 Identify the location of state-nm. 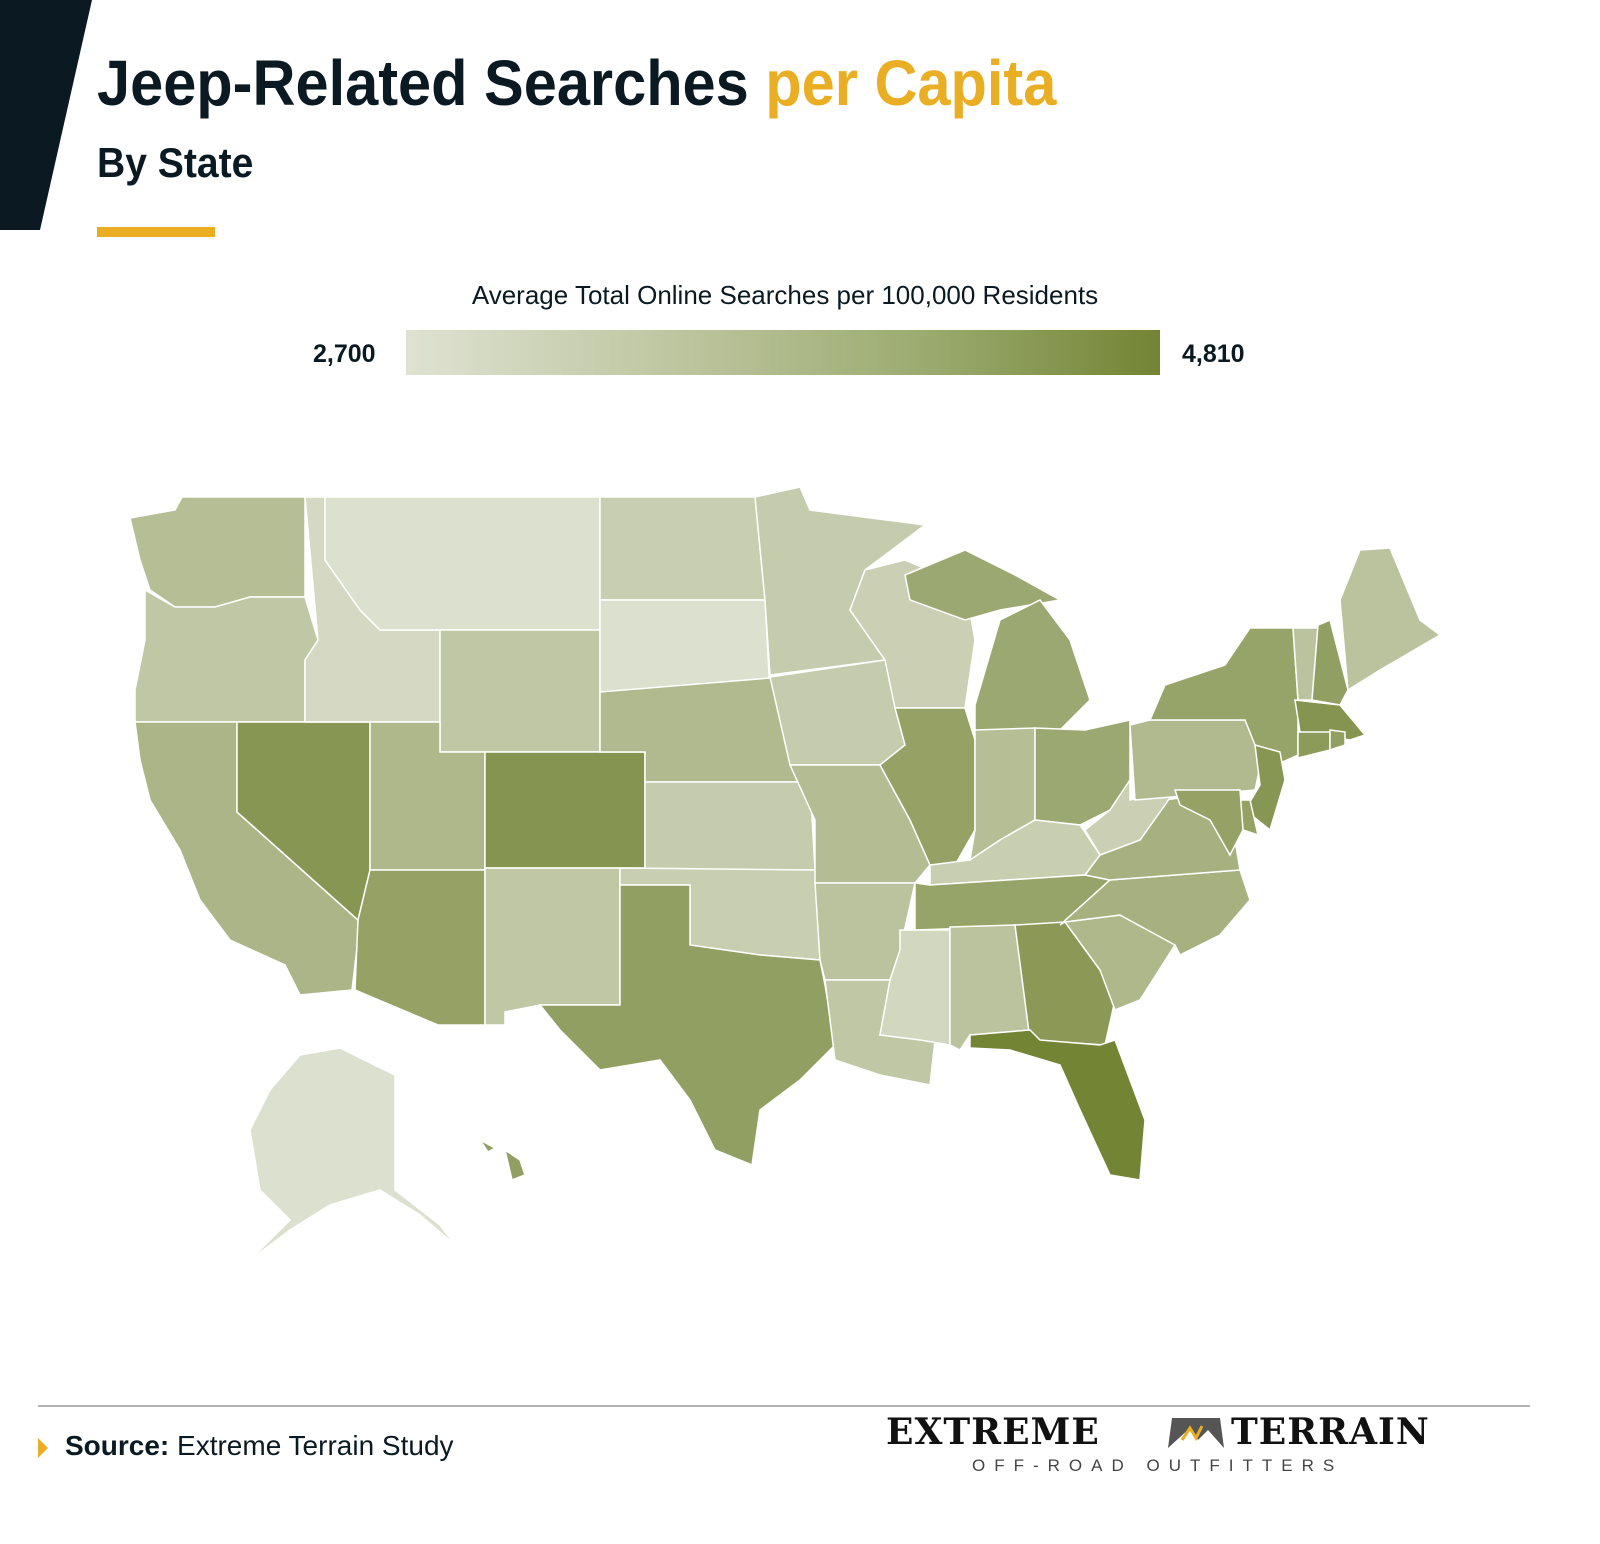
(552, 946).